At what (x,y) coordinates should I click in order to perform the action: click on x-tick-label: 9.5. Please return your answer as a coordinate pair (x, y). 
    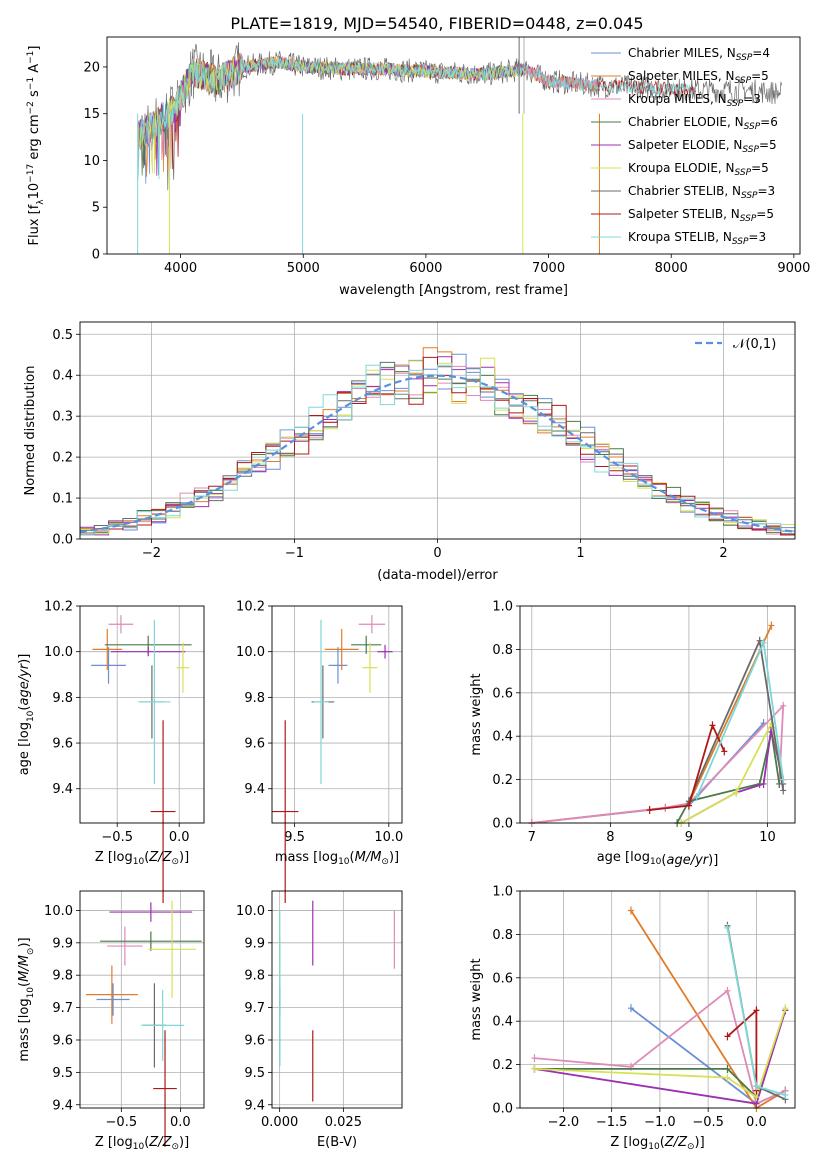
    Looking at the image, I should click on (294, 837).